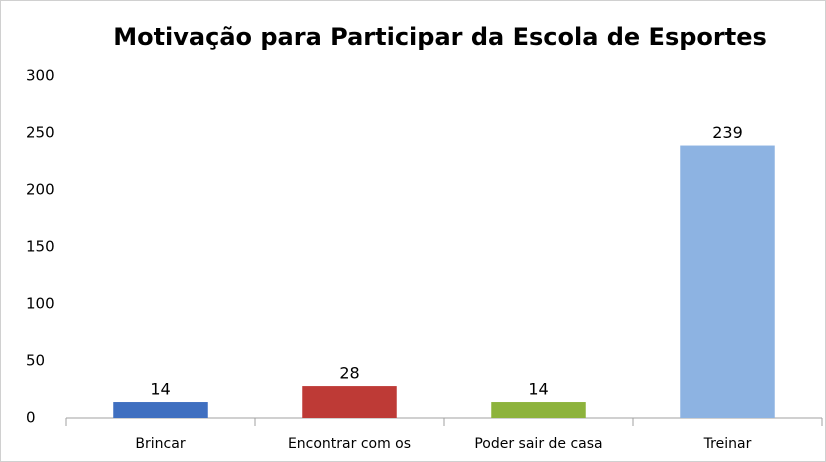 This screenshot has height=462, width=826. I want to click on y-tick-label: 150, so click(40, 247).